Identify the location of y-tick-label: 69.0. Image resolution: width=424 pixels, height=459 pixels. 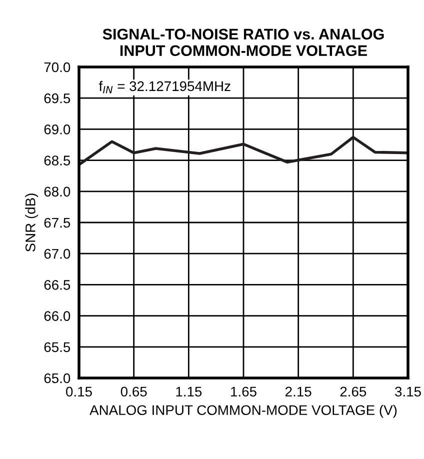
(57, 129).